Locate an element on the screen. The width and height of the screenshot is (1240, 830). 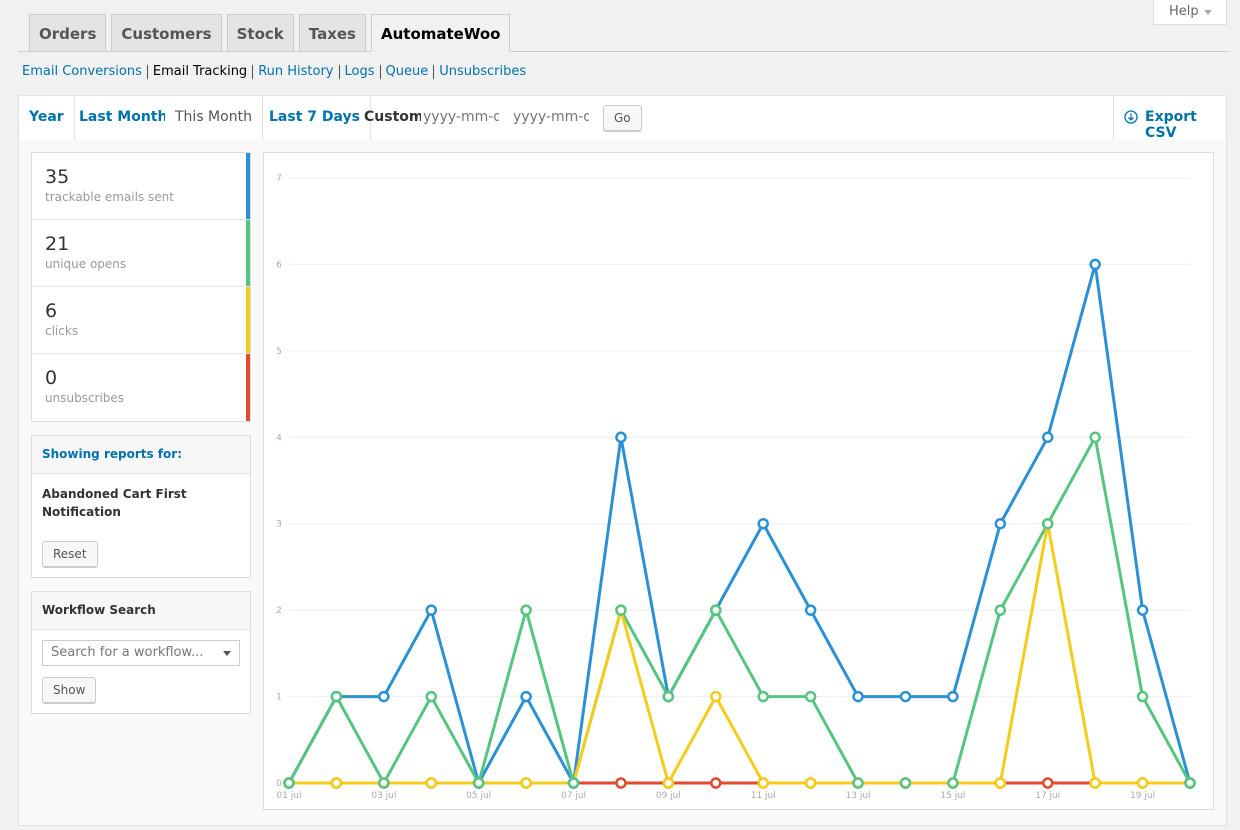
summary-value: 21 is located at coordinates (57, 244).